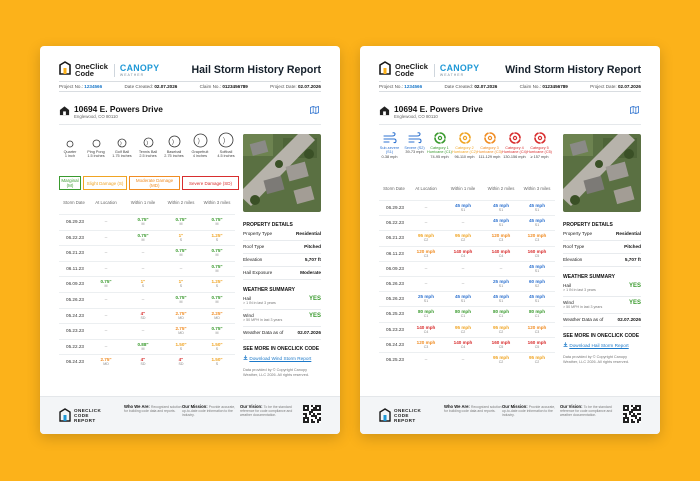  What do you see at coordinates (147, 315) in the screenshot?
I see `table-row: 05.24.23 – 4" SD 2.75" MD 2.25" MD` at bounding box center [147, 315].